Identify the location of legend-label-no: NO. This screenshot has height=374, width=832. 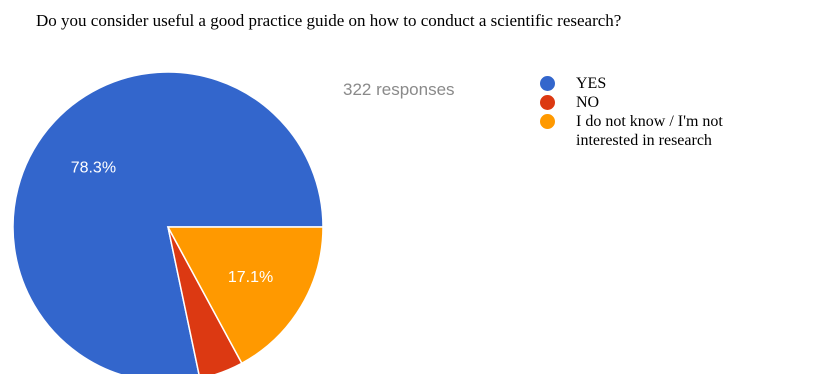
(588, 102).